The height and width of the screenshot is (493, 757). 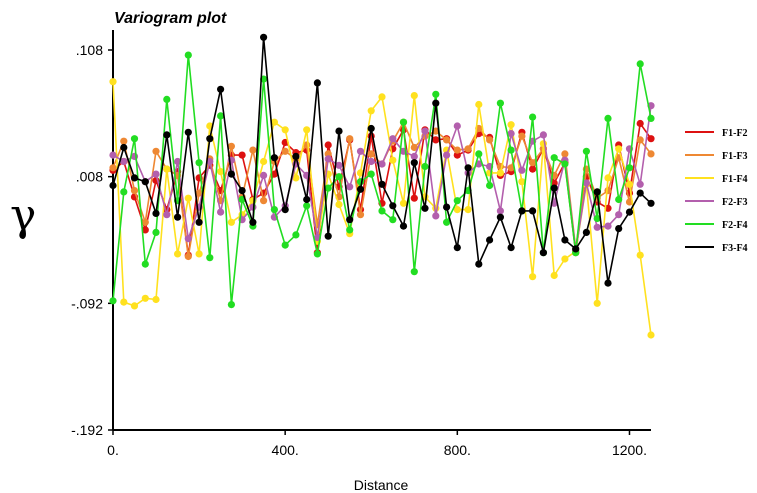 I want to click on legend-label-f2-f4: F2-F4, so click(x=735, y=225).